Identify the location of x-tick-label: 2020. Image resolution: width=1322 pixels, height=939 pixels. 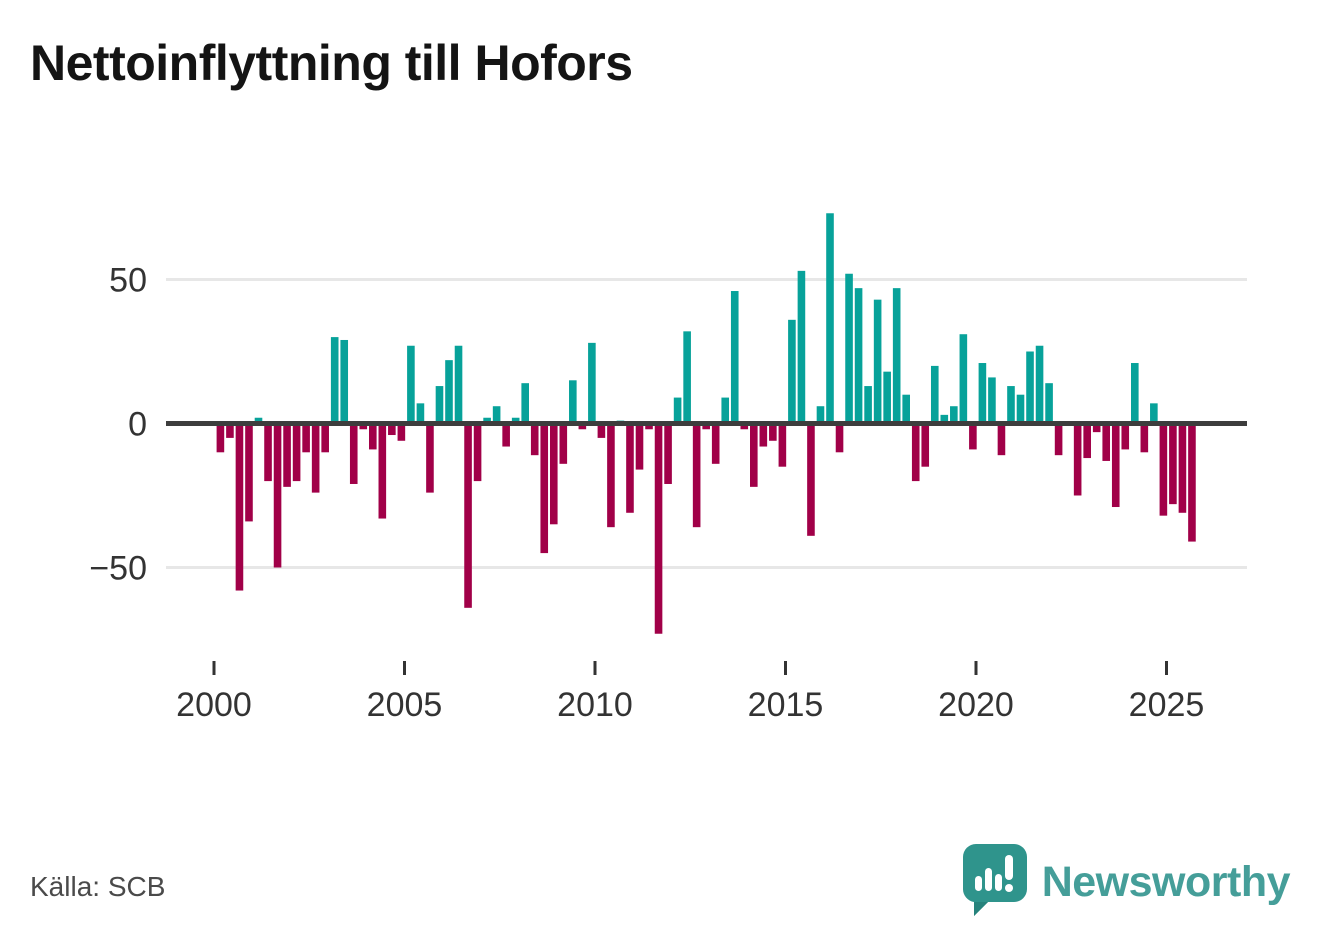
(976, 705).